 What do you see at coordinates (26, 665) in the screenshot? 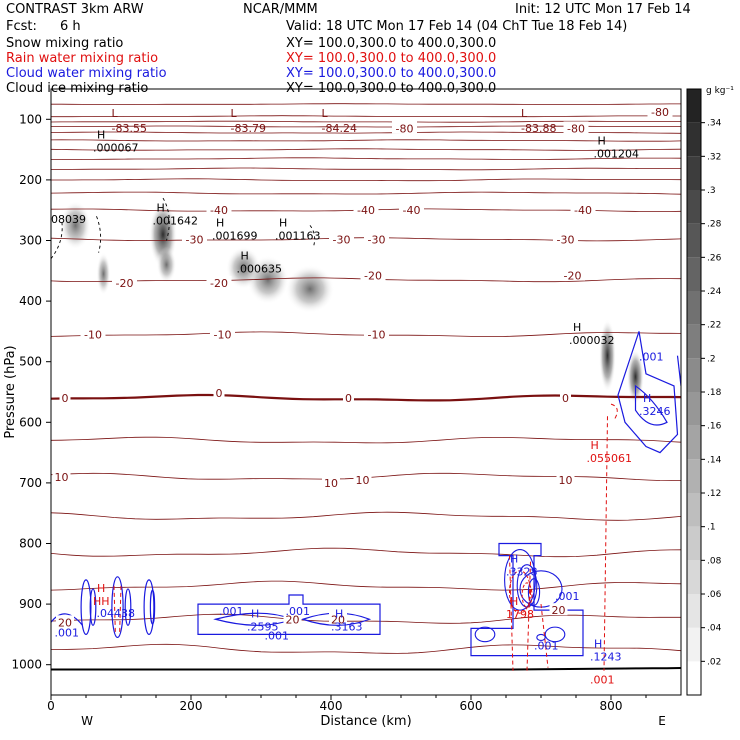
I see `y-tick-label: 1000` at bounding box center [26, 665].